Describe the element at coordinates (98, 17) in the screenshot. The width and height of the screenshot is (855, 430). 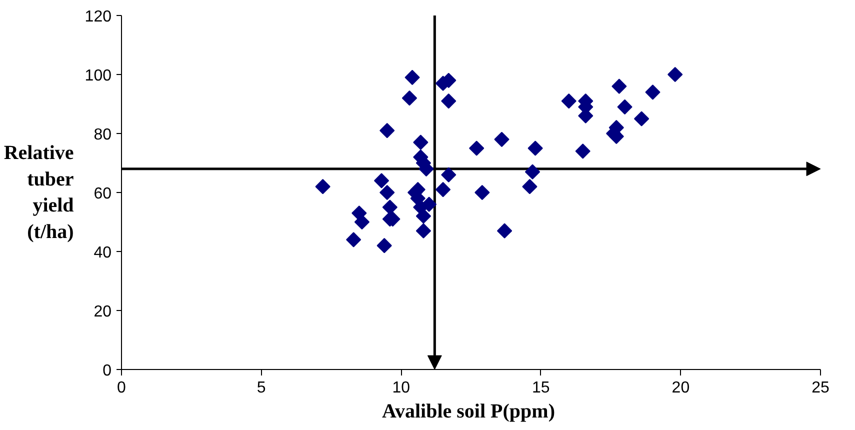
I see `y-tick-label: 120` at that location.